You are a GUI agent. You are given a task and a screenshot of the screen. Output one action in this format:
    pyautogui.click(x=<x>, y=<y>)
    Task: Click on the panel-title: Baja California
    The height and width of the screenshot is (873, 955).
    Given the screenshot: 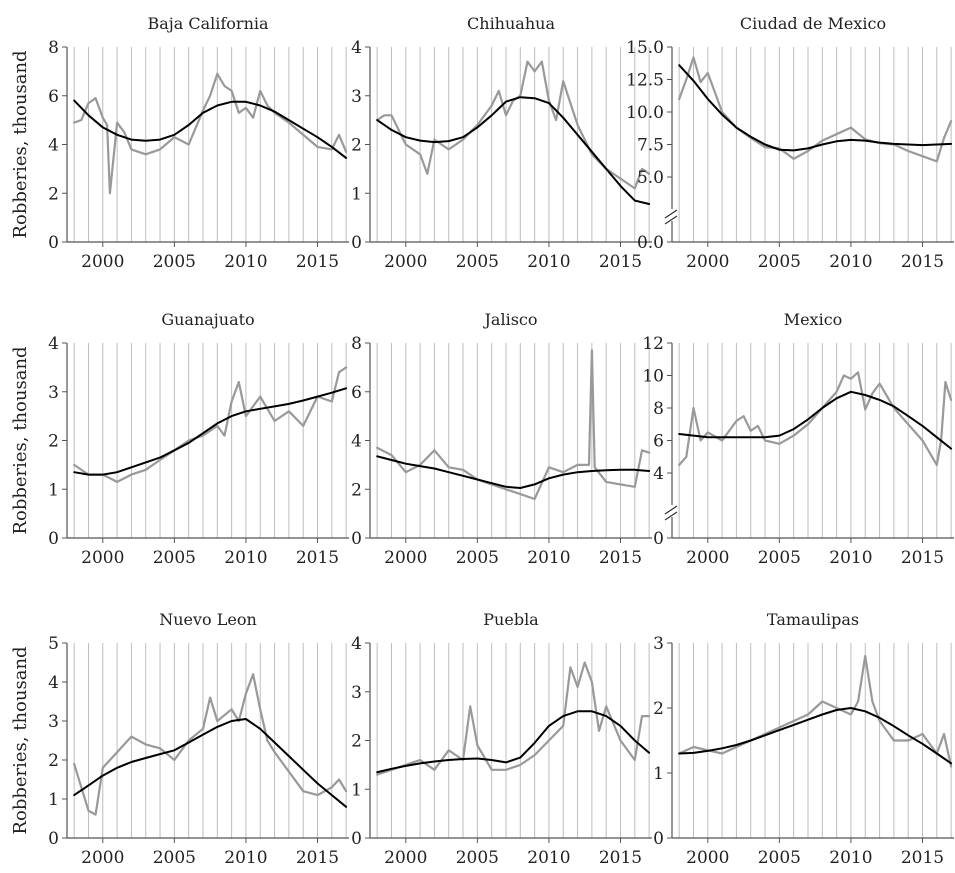 What is the action you would take?
    pyautogui.click(x=208, y=23)
    